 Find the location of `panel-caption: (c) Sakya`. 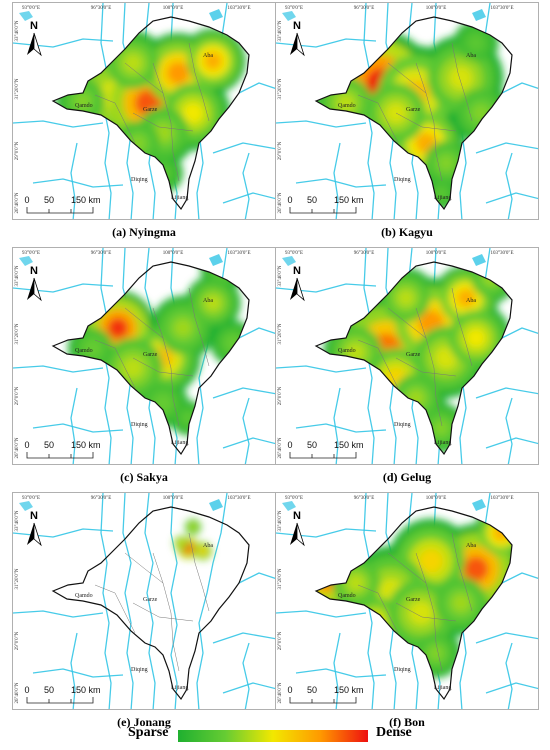

panel-caption: (c) Sakya is located at coordinates (144, 477).